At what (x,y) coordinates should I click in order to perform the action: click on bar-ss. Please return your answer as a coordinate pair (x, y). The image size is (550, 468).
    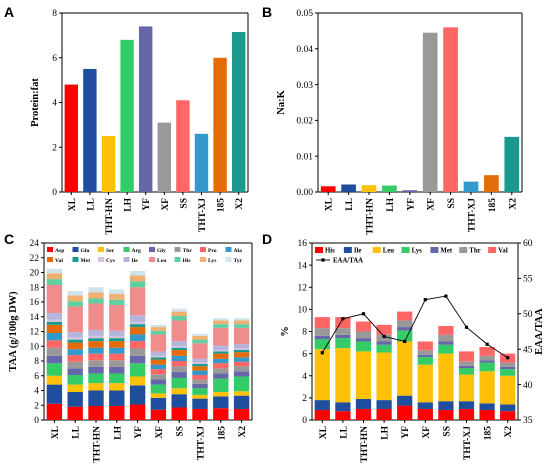
    Looking at the image, I should click on (183, 146).